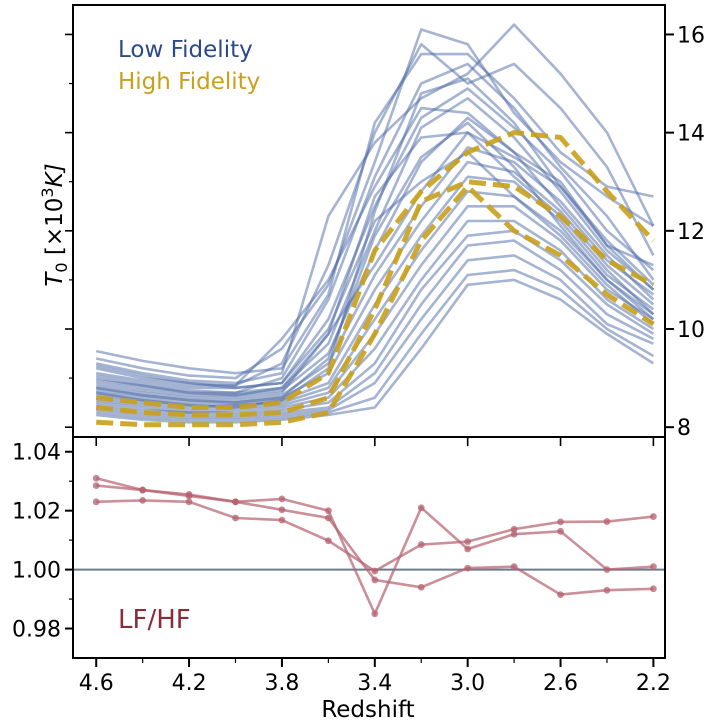 The width and height of the screenshot is (714, 727). What do you see at coordinates (36, 571) in the screenshot?
I see `bottom-ytick-label-1: 1.00` at bounding box center [36, 571].